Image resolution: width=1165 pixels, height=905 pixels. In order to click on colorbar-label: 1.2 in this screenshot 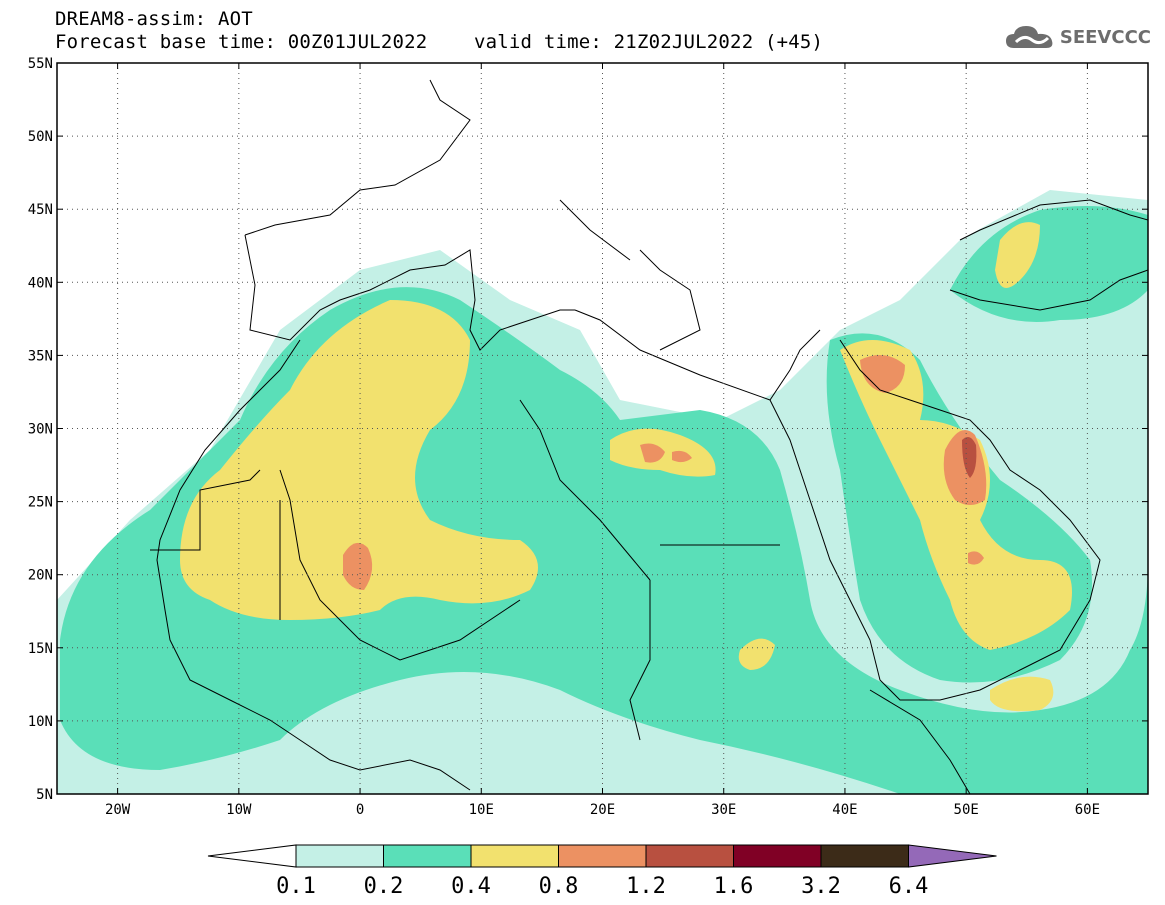, I will do `click(646, 886)`.